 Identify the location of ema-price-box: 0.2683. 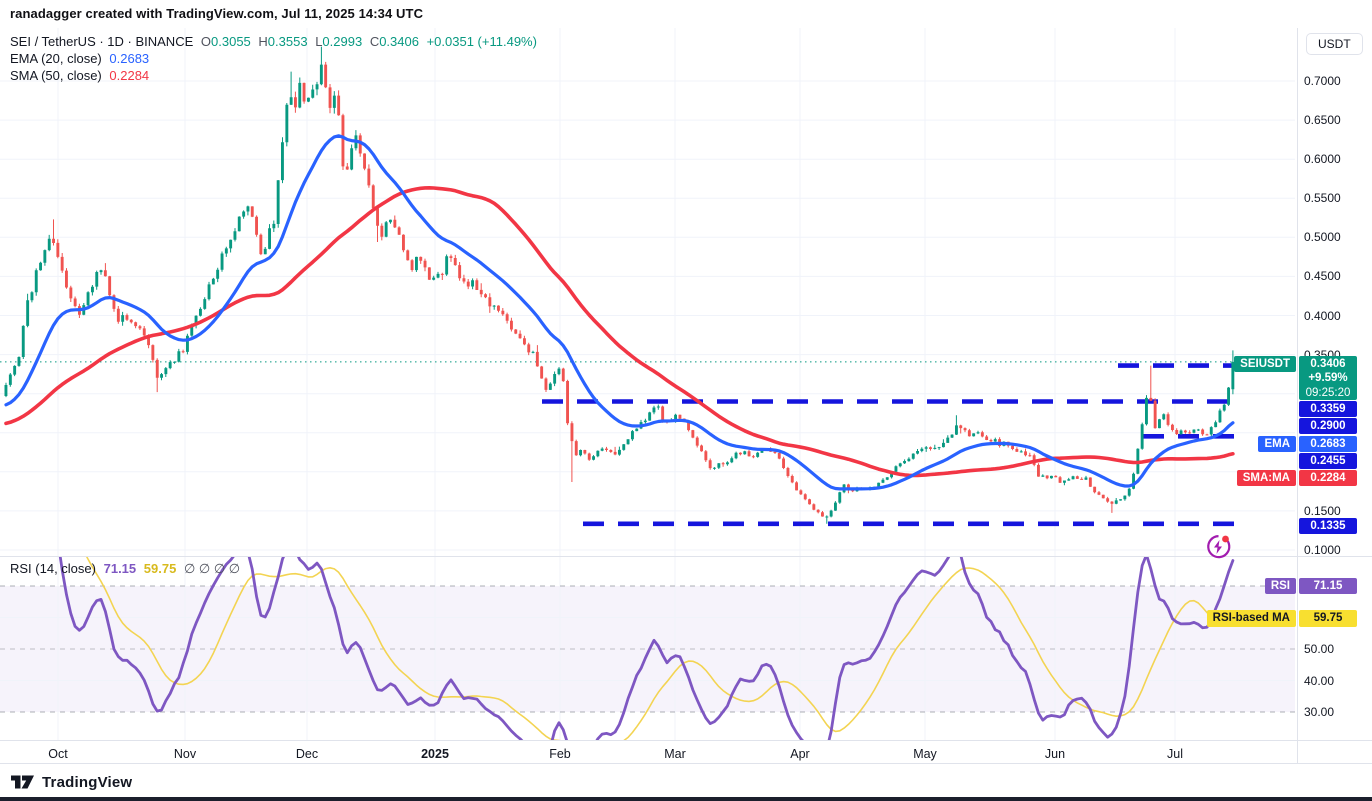
(1328, 444).